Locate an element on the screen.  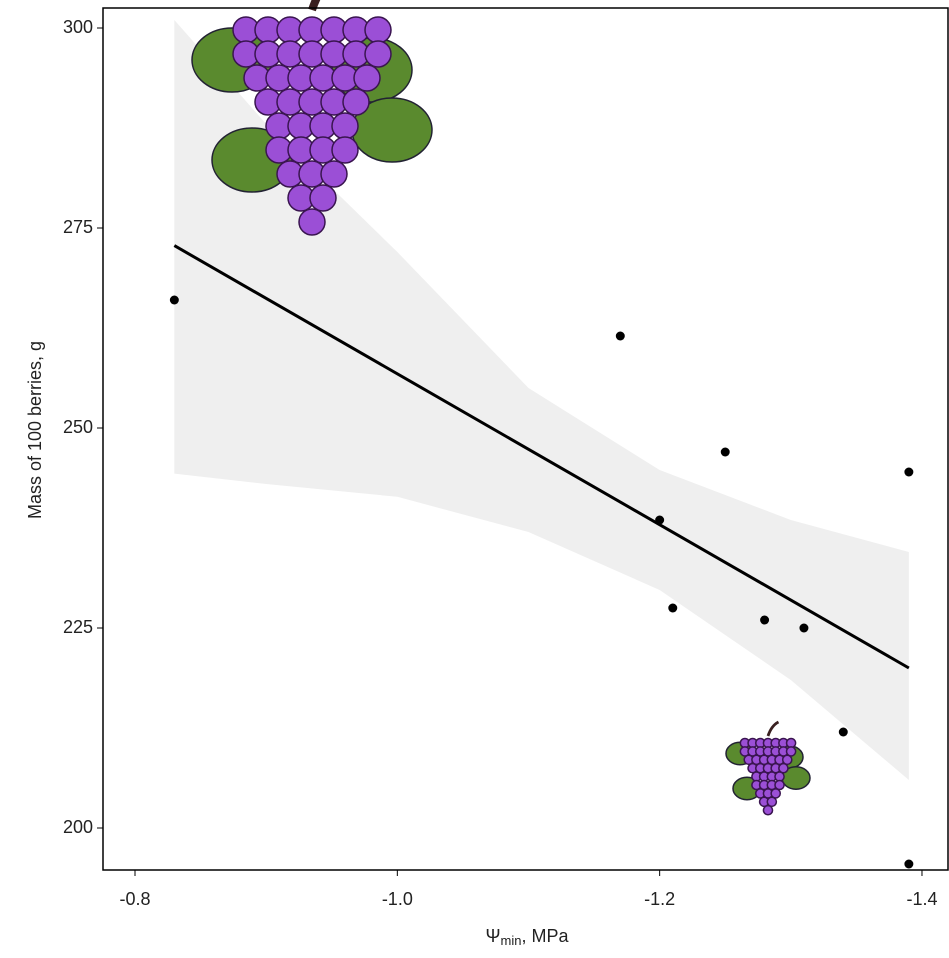
y-axis-label: Mass of 100 berries, g is located at coordinates (35, 430).